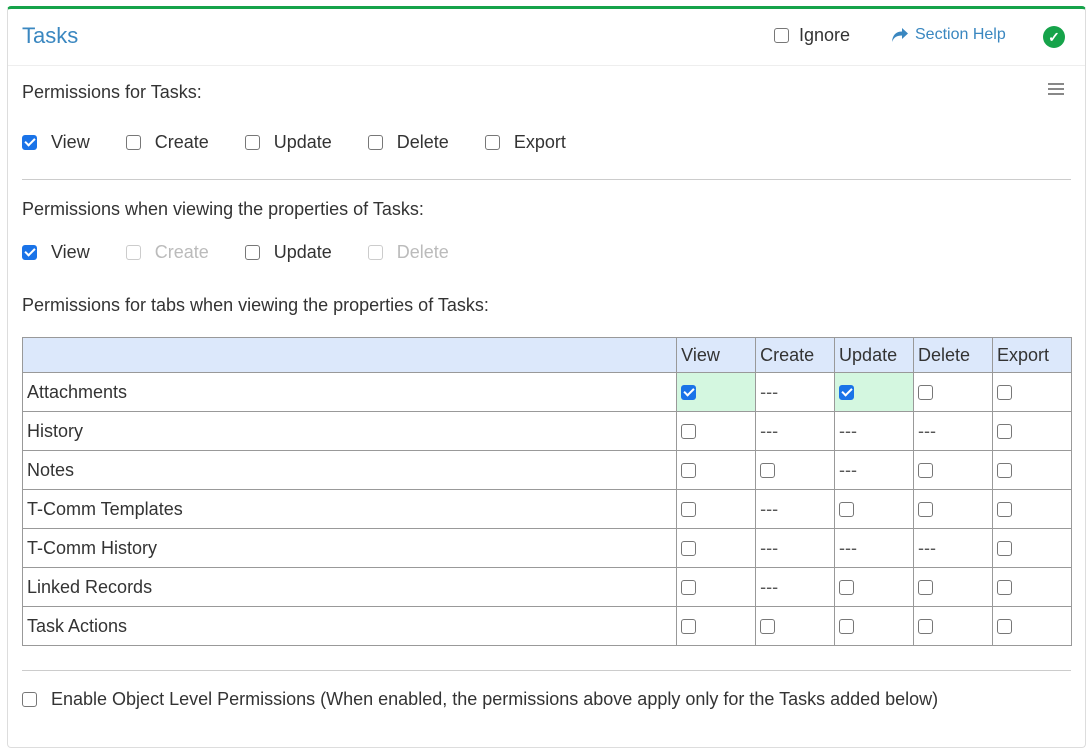  I want to click on section1-label: Permissions for Tasks:, so click(112, 92).